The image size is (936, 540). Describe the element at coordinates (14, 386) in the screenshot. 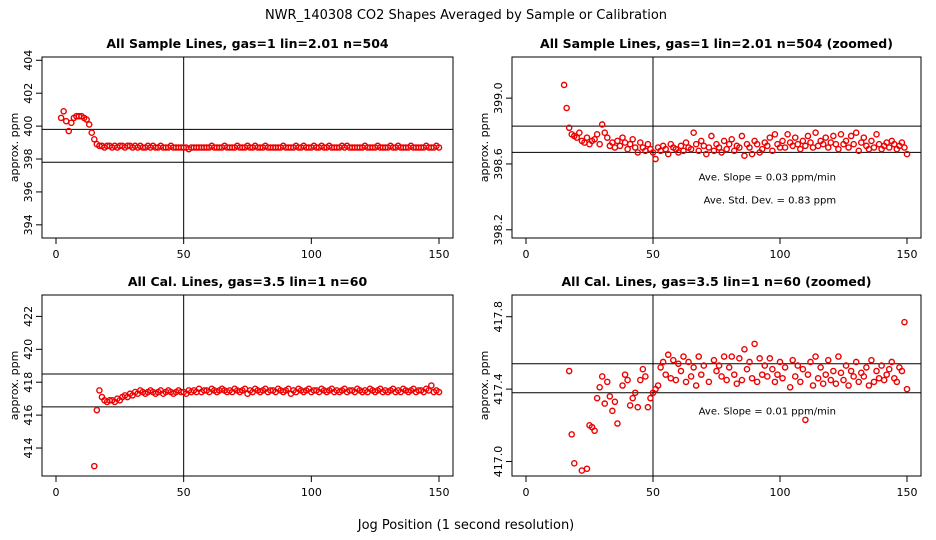

I see `y-axis-label: approx. ppm` at that location.